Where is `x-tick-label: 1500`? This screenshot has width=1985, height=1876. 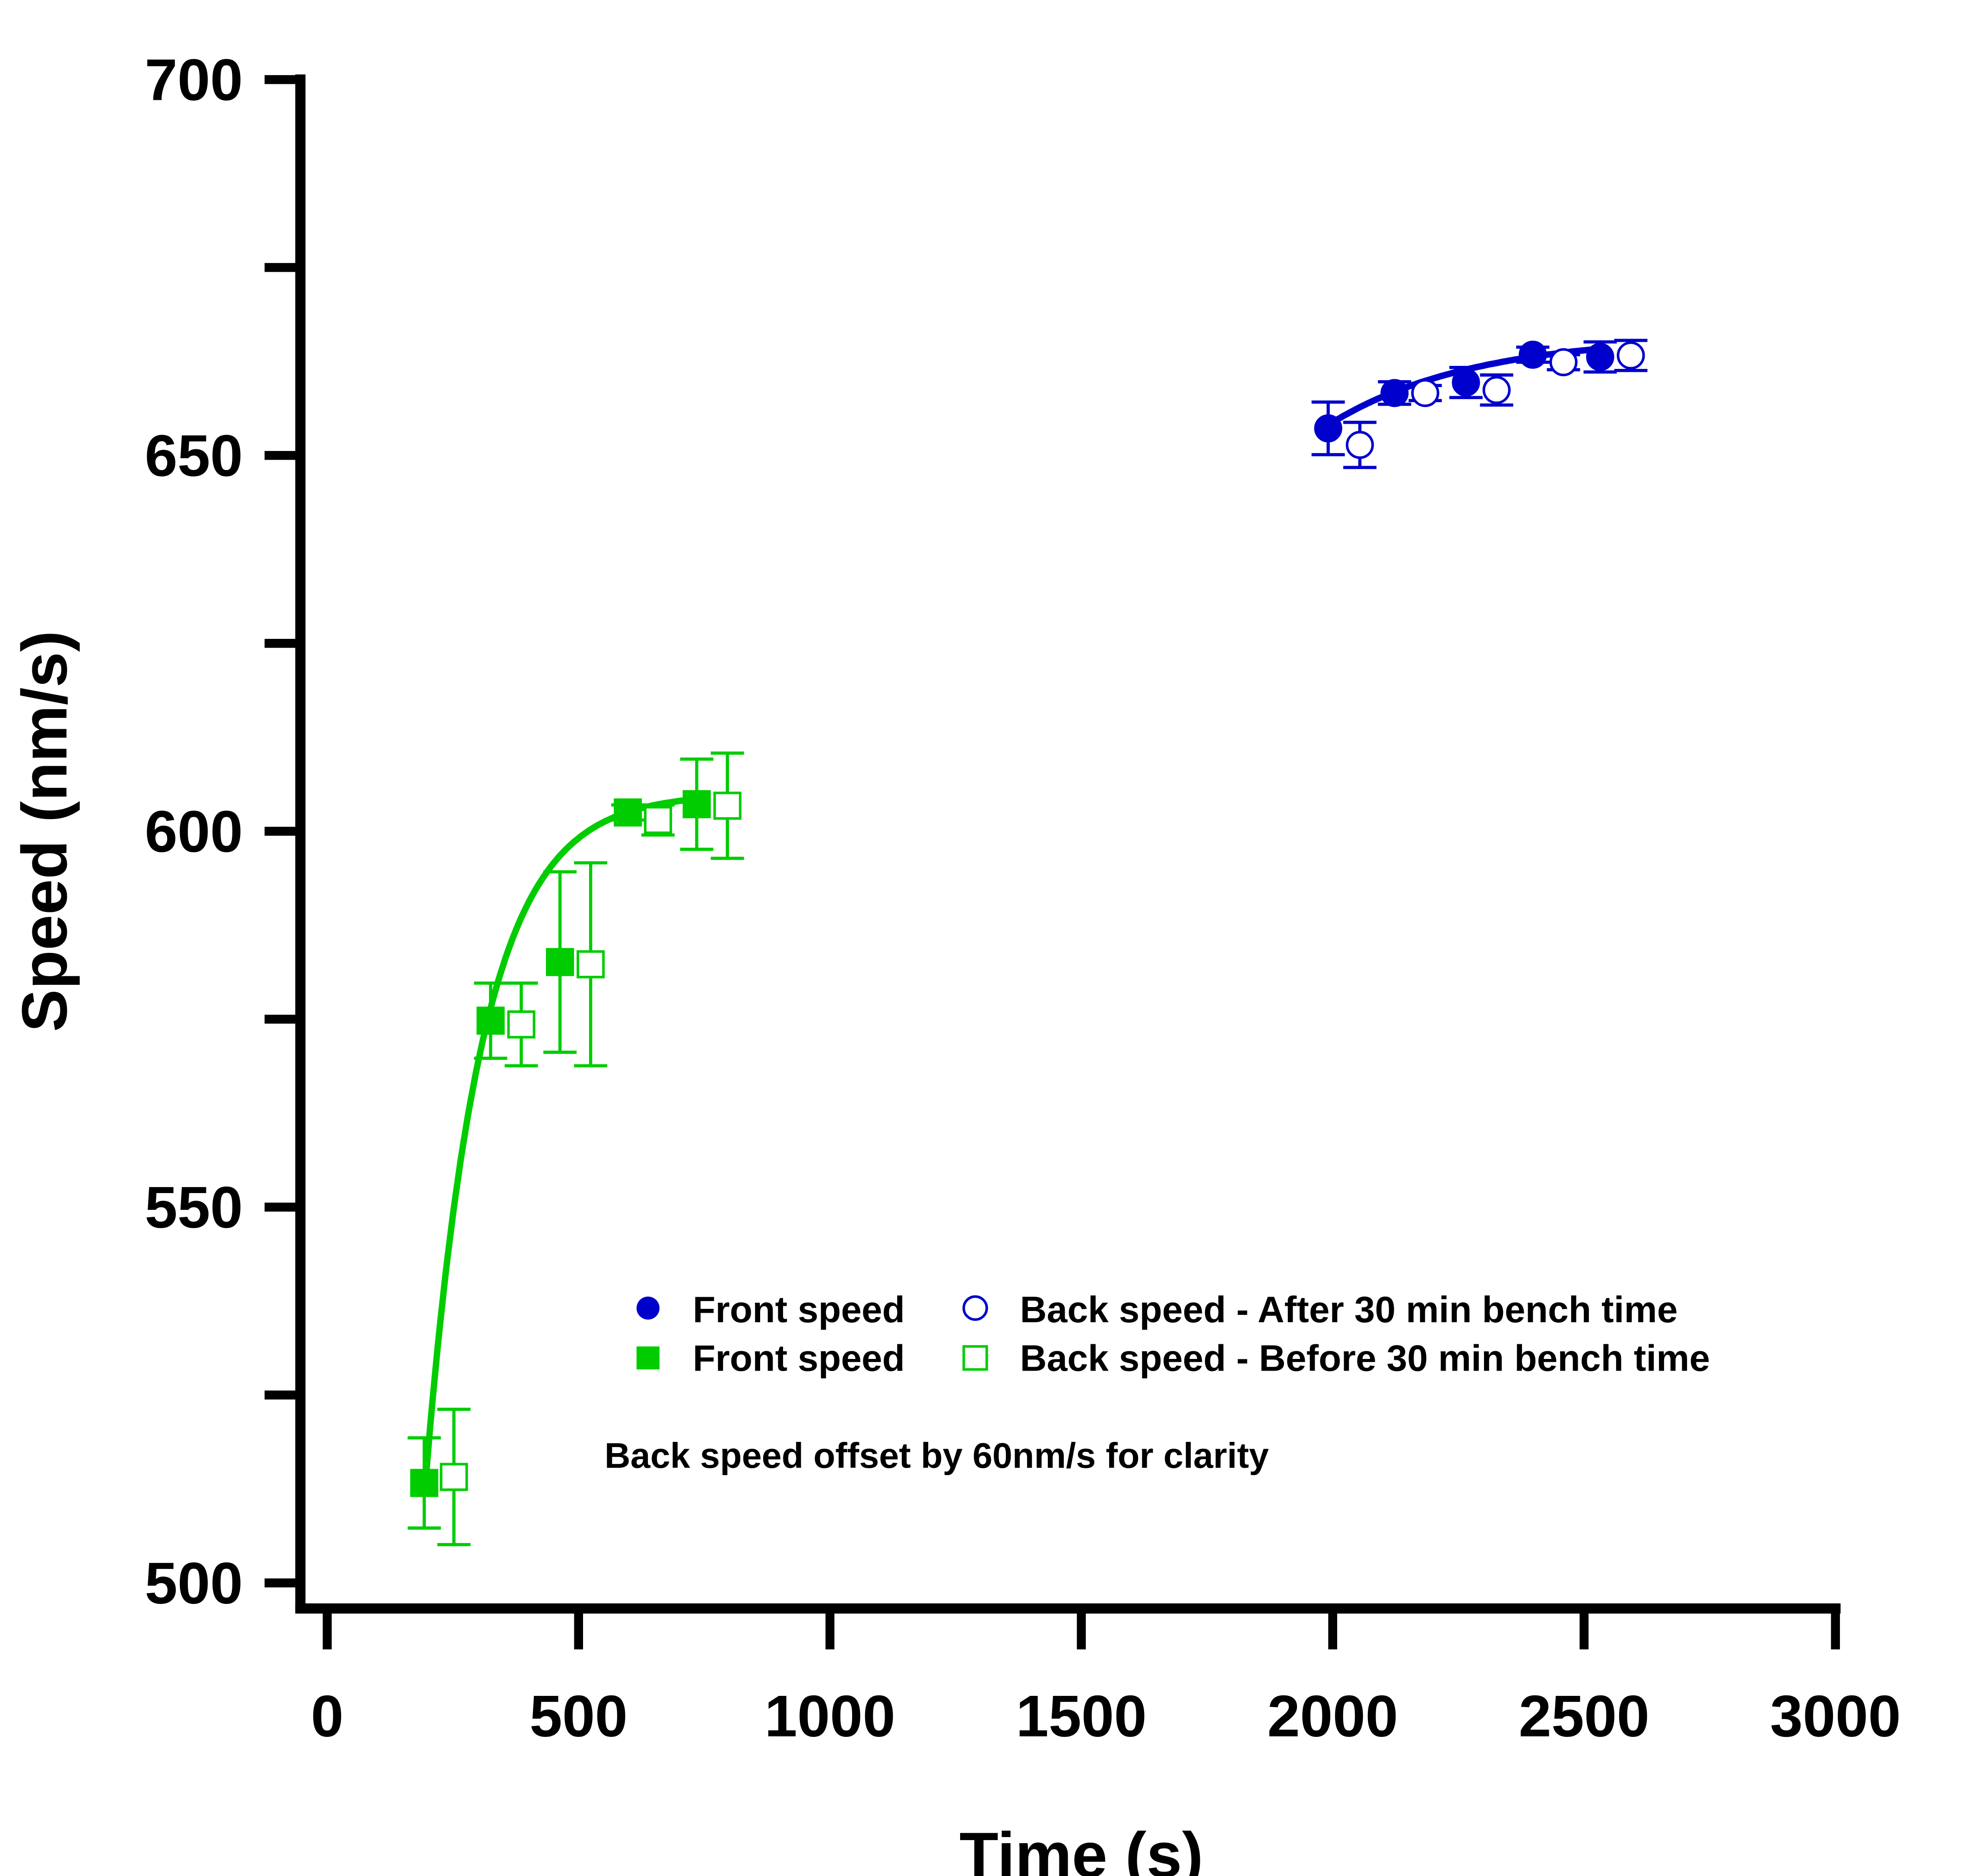 x-tick-label: 1500 is located at coordinates (1081, 1716).